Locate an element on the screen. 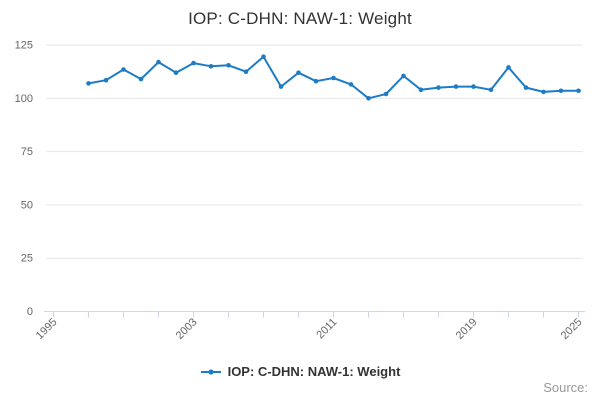  y-axis-tick-label: 75 is located at coordinates (27, 152).